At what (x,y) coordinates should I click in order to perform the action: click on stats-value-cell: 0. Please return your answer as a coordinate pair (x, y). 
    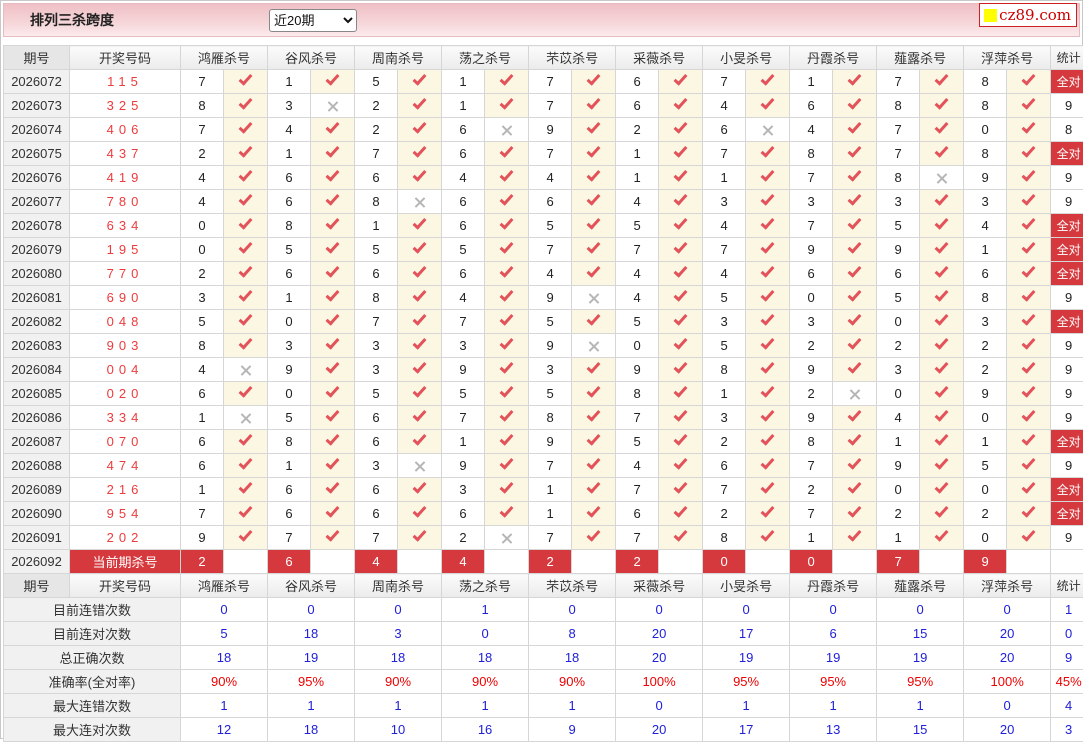
    Looking at the image, I should click on (1007, 706).